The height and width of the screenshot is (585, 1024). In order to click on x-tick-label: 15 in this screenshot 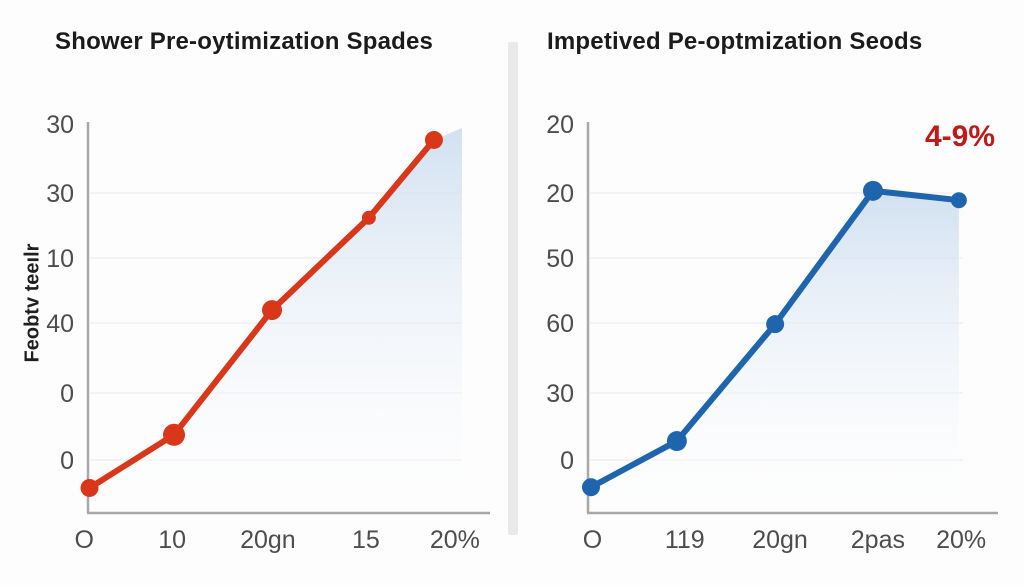, I will do `click(366, 540)`.